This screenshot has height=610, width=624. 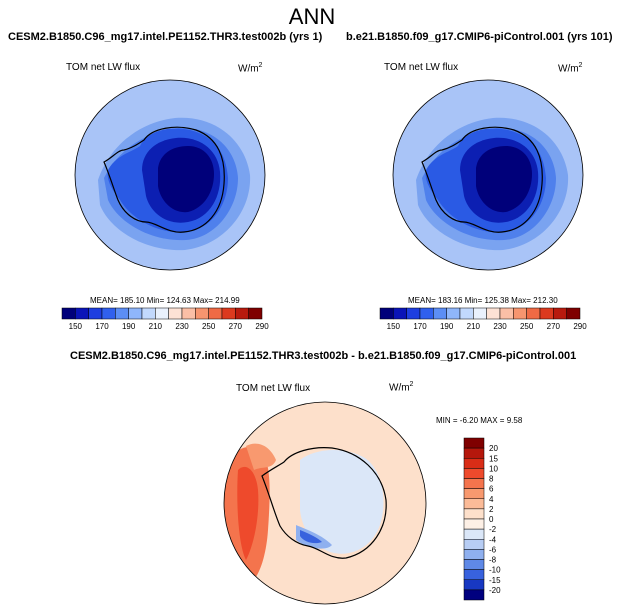 I want to click on colorbar-tick-label: 2, so click(x=491, y=509).